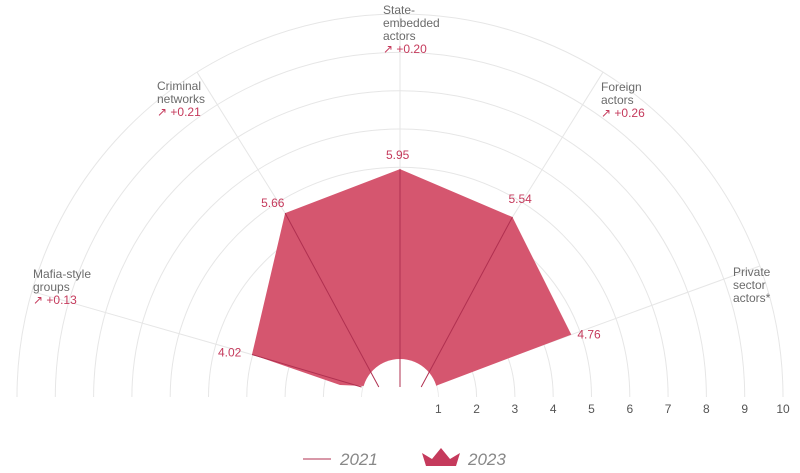  Describe the element at coordinates (55, 300) in the screenshot. I see `category-change-0: ↗ +0.13` at that location.